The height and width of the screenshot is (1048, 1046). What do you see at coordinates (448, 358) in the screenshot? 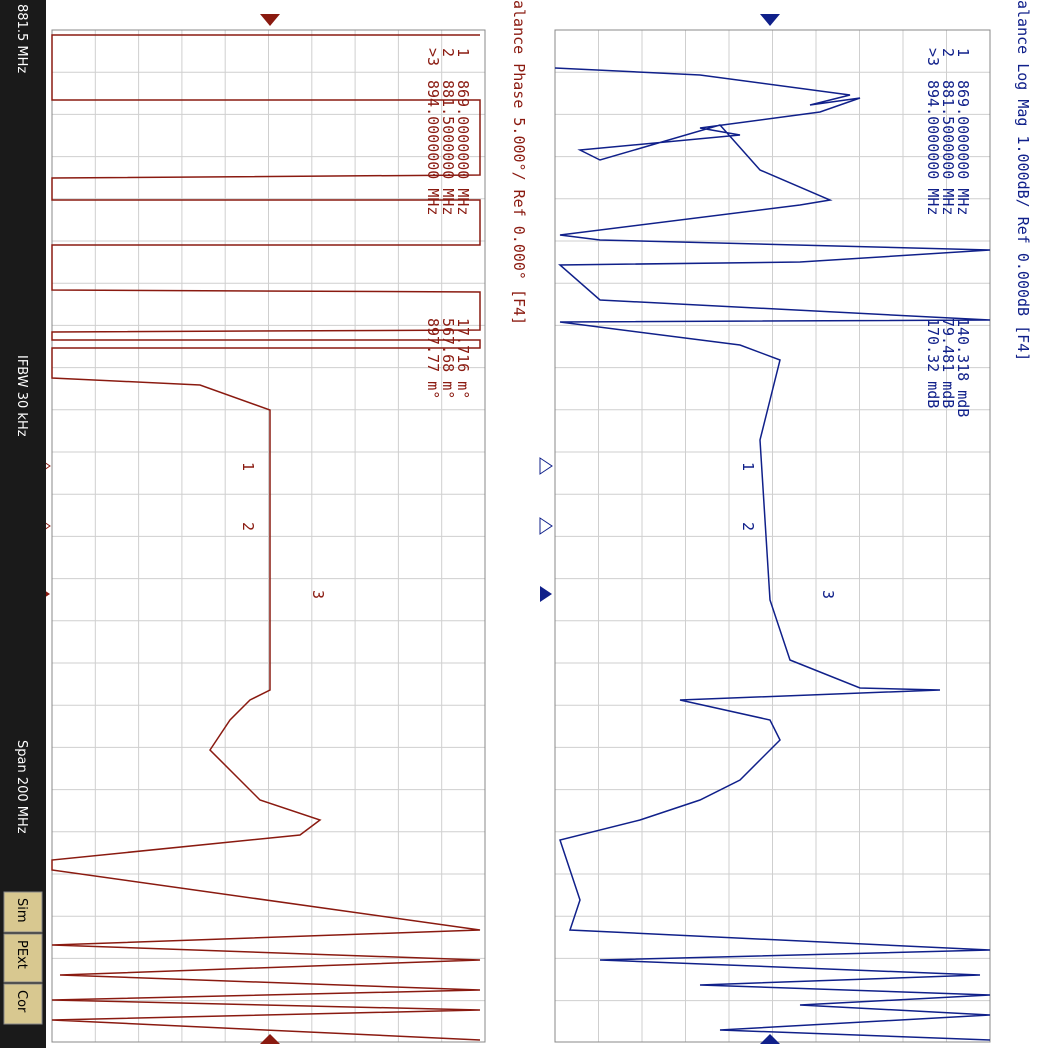
I see `marker-value: 567.68 m°` at bounding box center [448, 358].